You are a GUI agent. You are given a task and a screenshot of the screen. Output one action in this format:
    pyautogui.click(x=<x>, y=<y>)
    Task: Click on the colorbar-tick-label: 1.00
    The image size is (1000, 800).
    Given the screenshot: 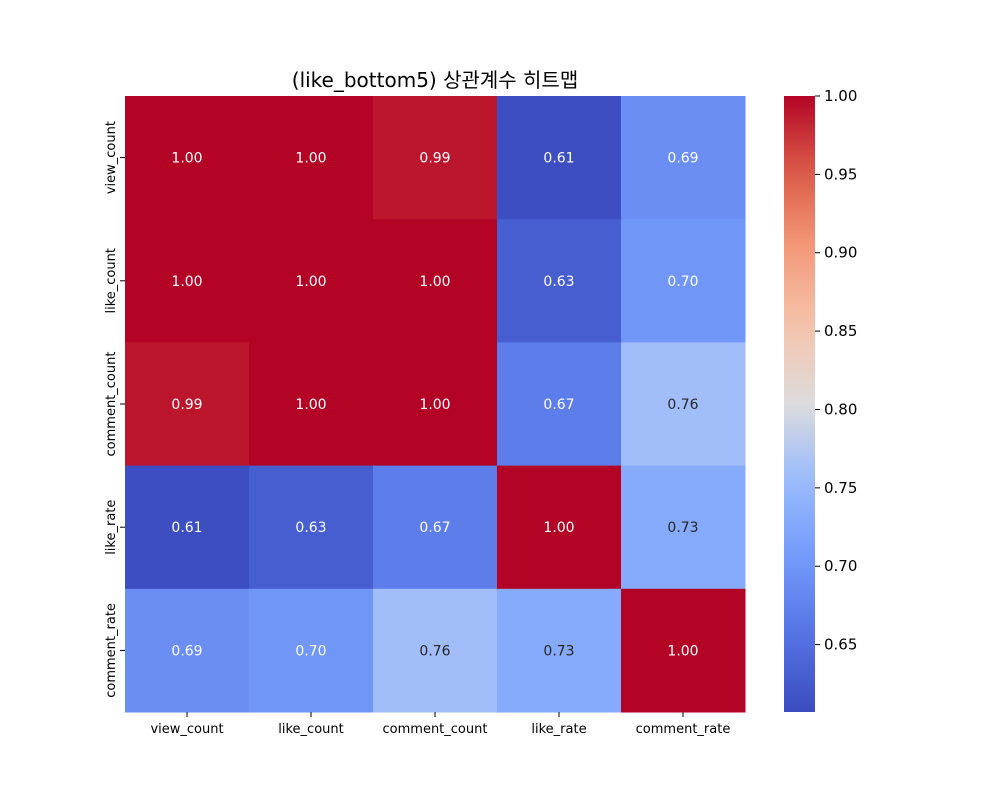 What is the action you would take?
    pyautogui.click(x=840, y=96)
    